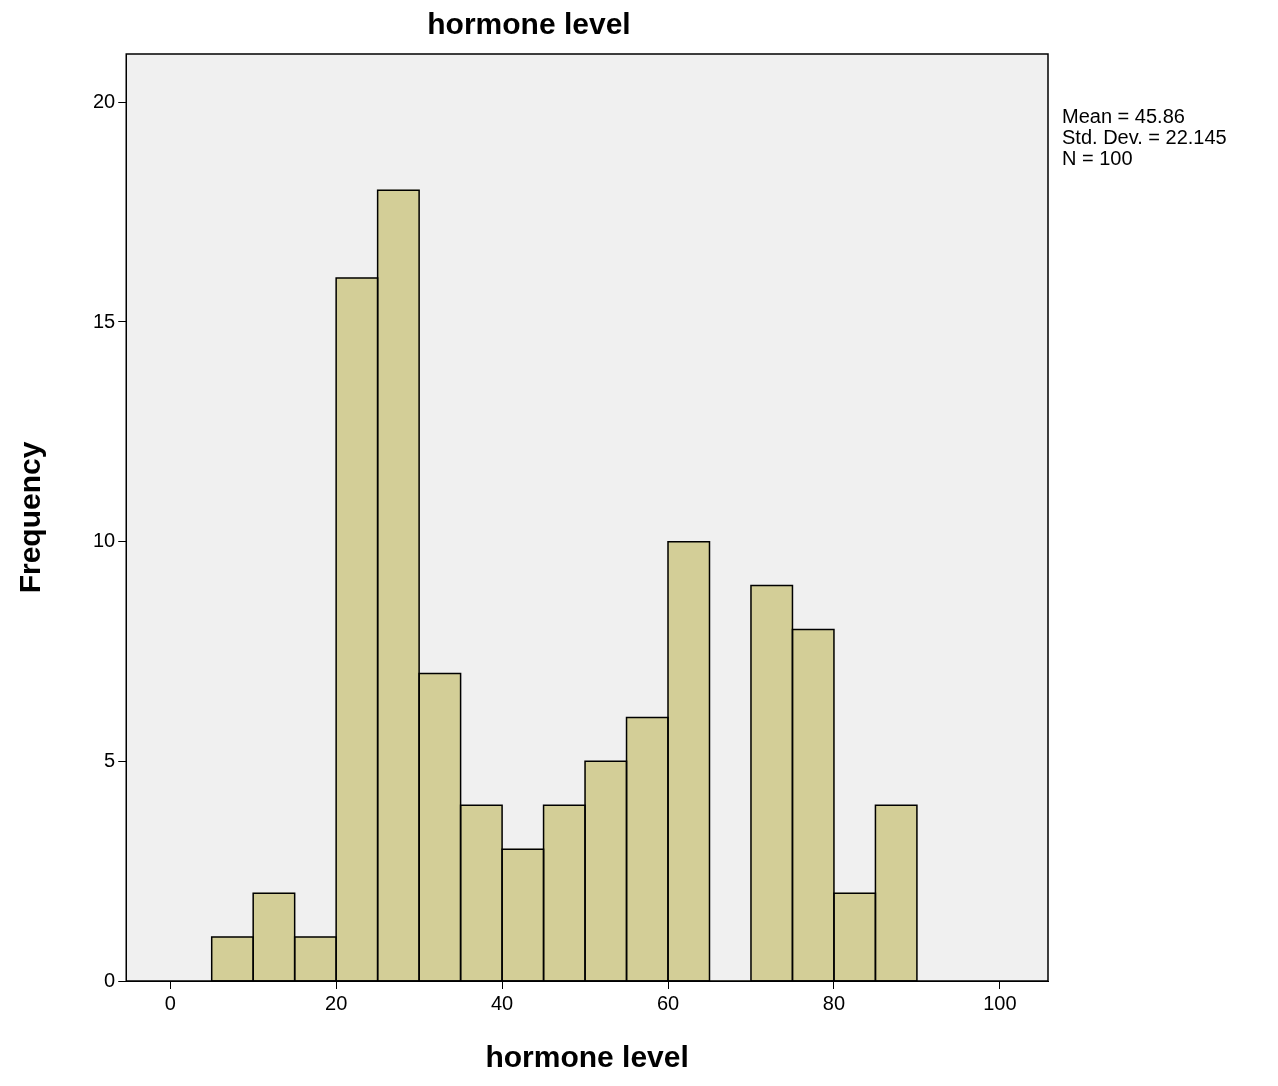 The width and height of the screenshot is (1278, 1086). Describe the element at coordinates (587, 1057) in the screenshot. I see `x-axis-title: hormone level` at that location.